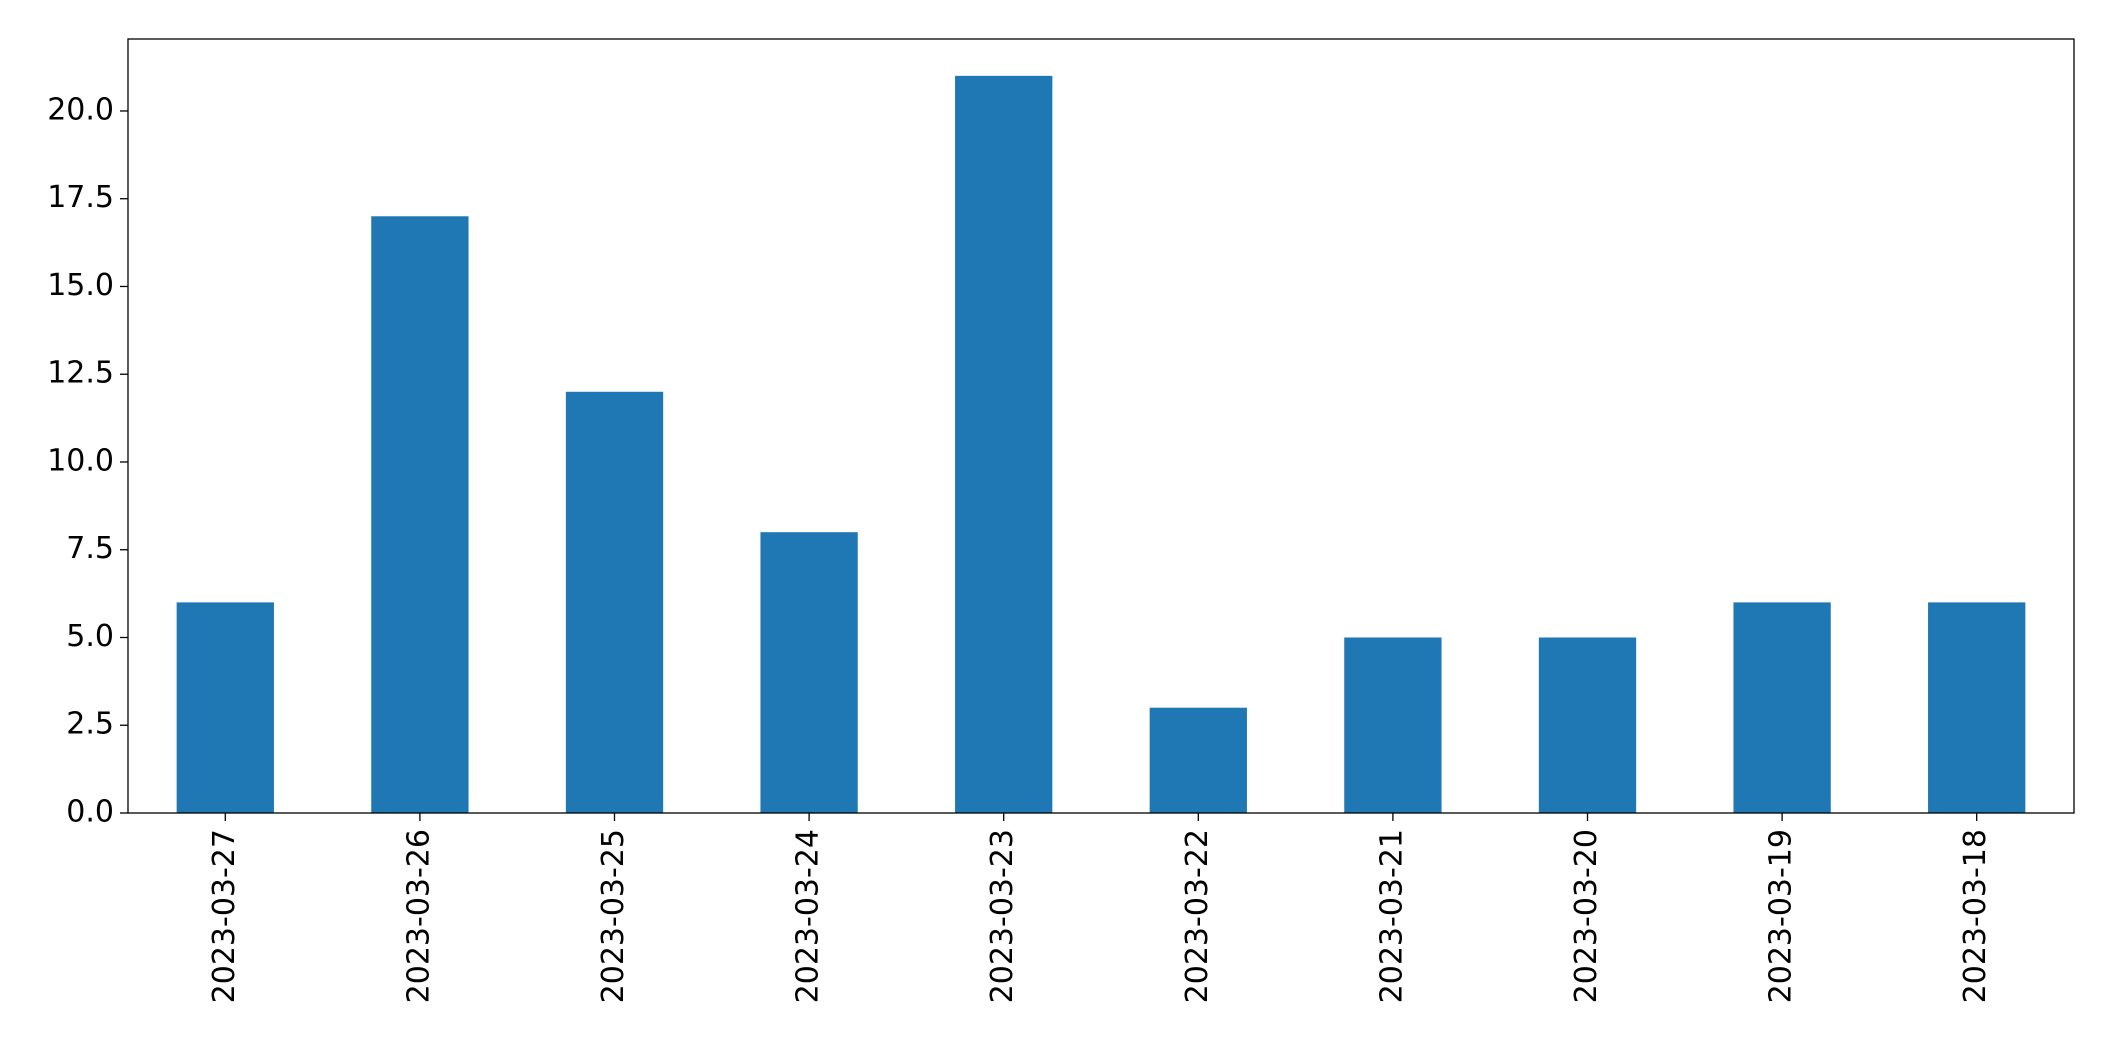 Image resolution: width=2104 pixels, height=1061 pixels. I want to click on x-tick-label: 2023-03-27, so click(224, 916).